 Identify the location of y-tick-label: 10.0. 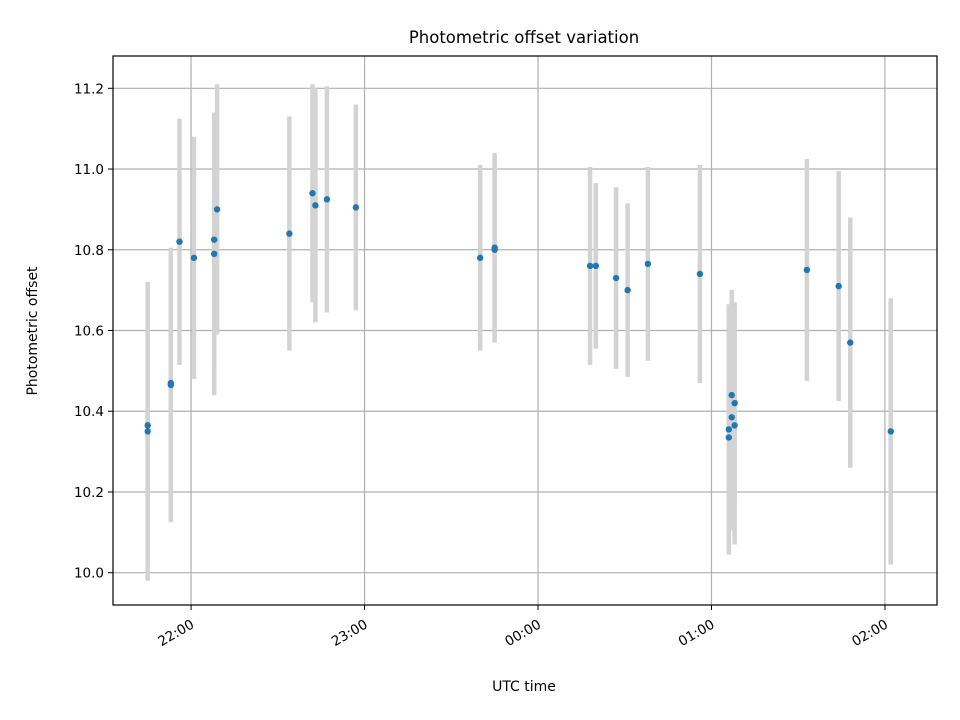
(89, 574).